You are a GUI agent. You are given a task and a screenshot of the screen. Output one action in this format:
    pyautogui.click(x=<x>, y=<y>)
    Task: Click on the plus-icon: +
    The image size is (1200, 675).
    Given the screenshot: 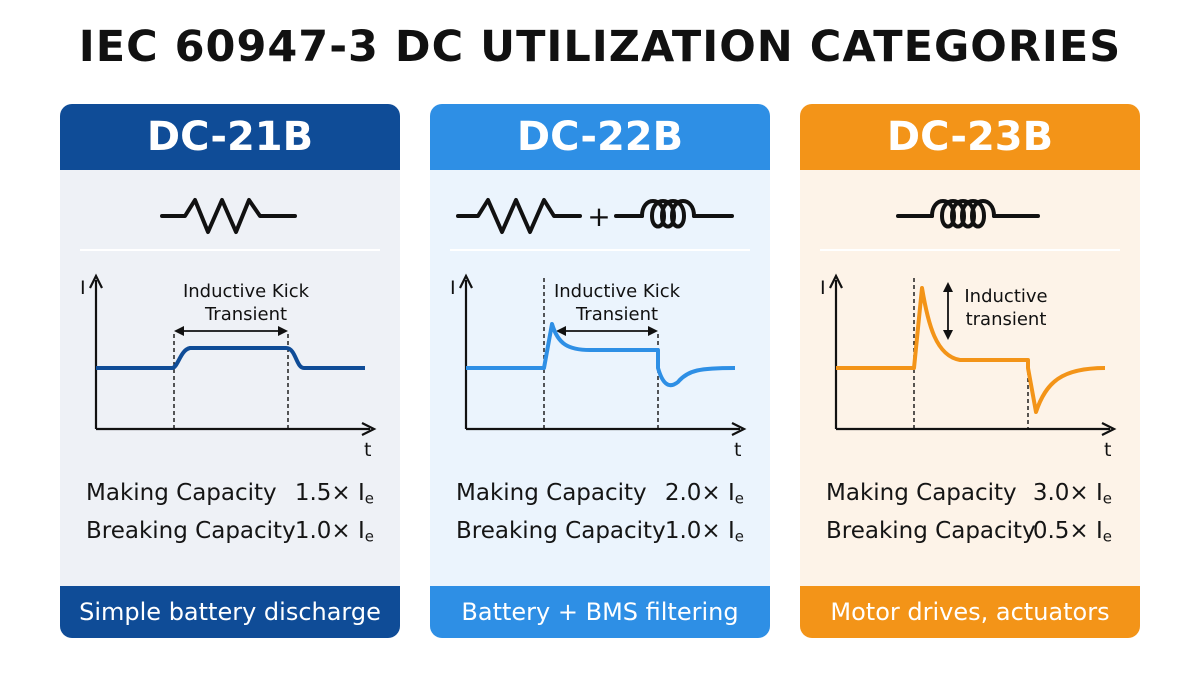 What is the action you would take?
    pyautogui.click(x=598, y=216)
    